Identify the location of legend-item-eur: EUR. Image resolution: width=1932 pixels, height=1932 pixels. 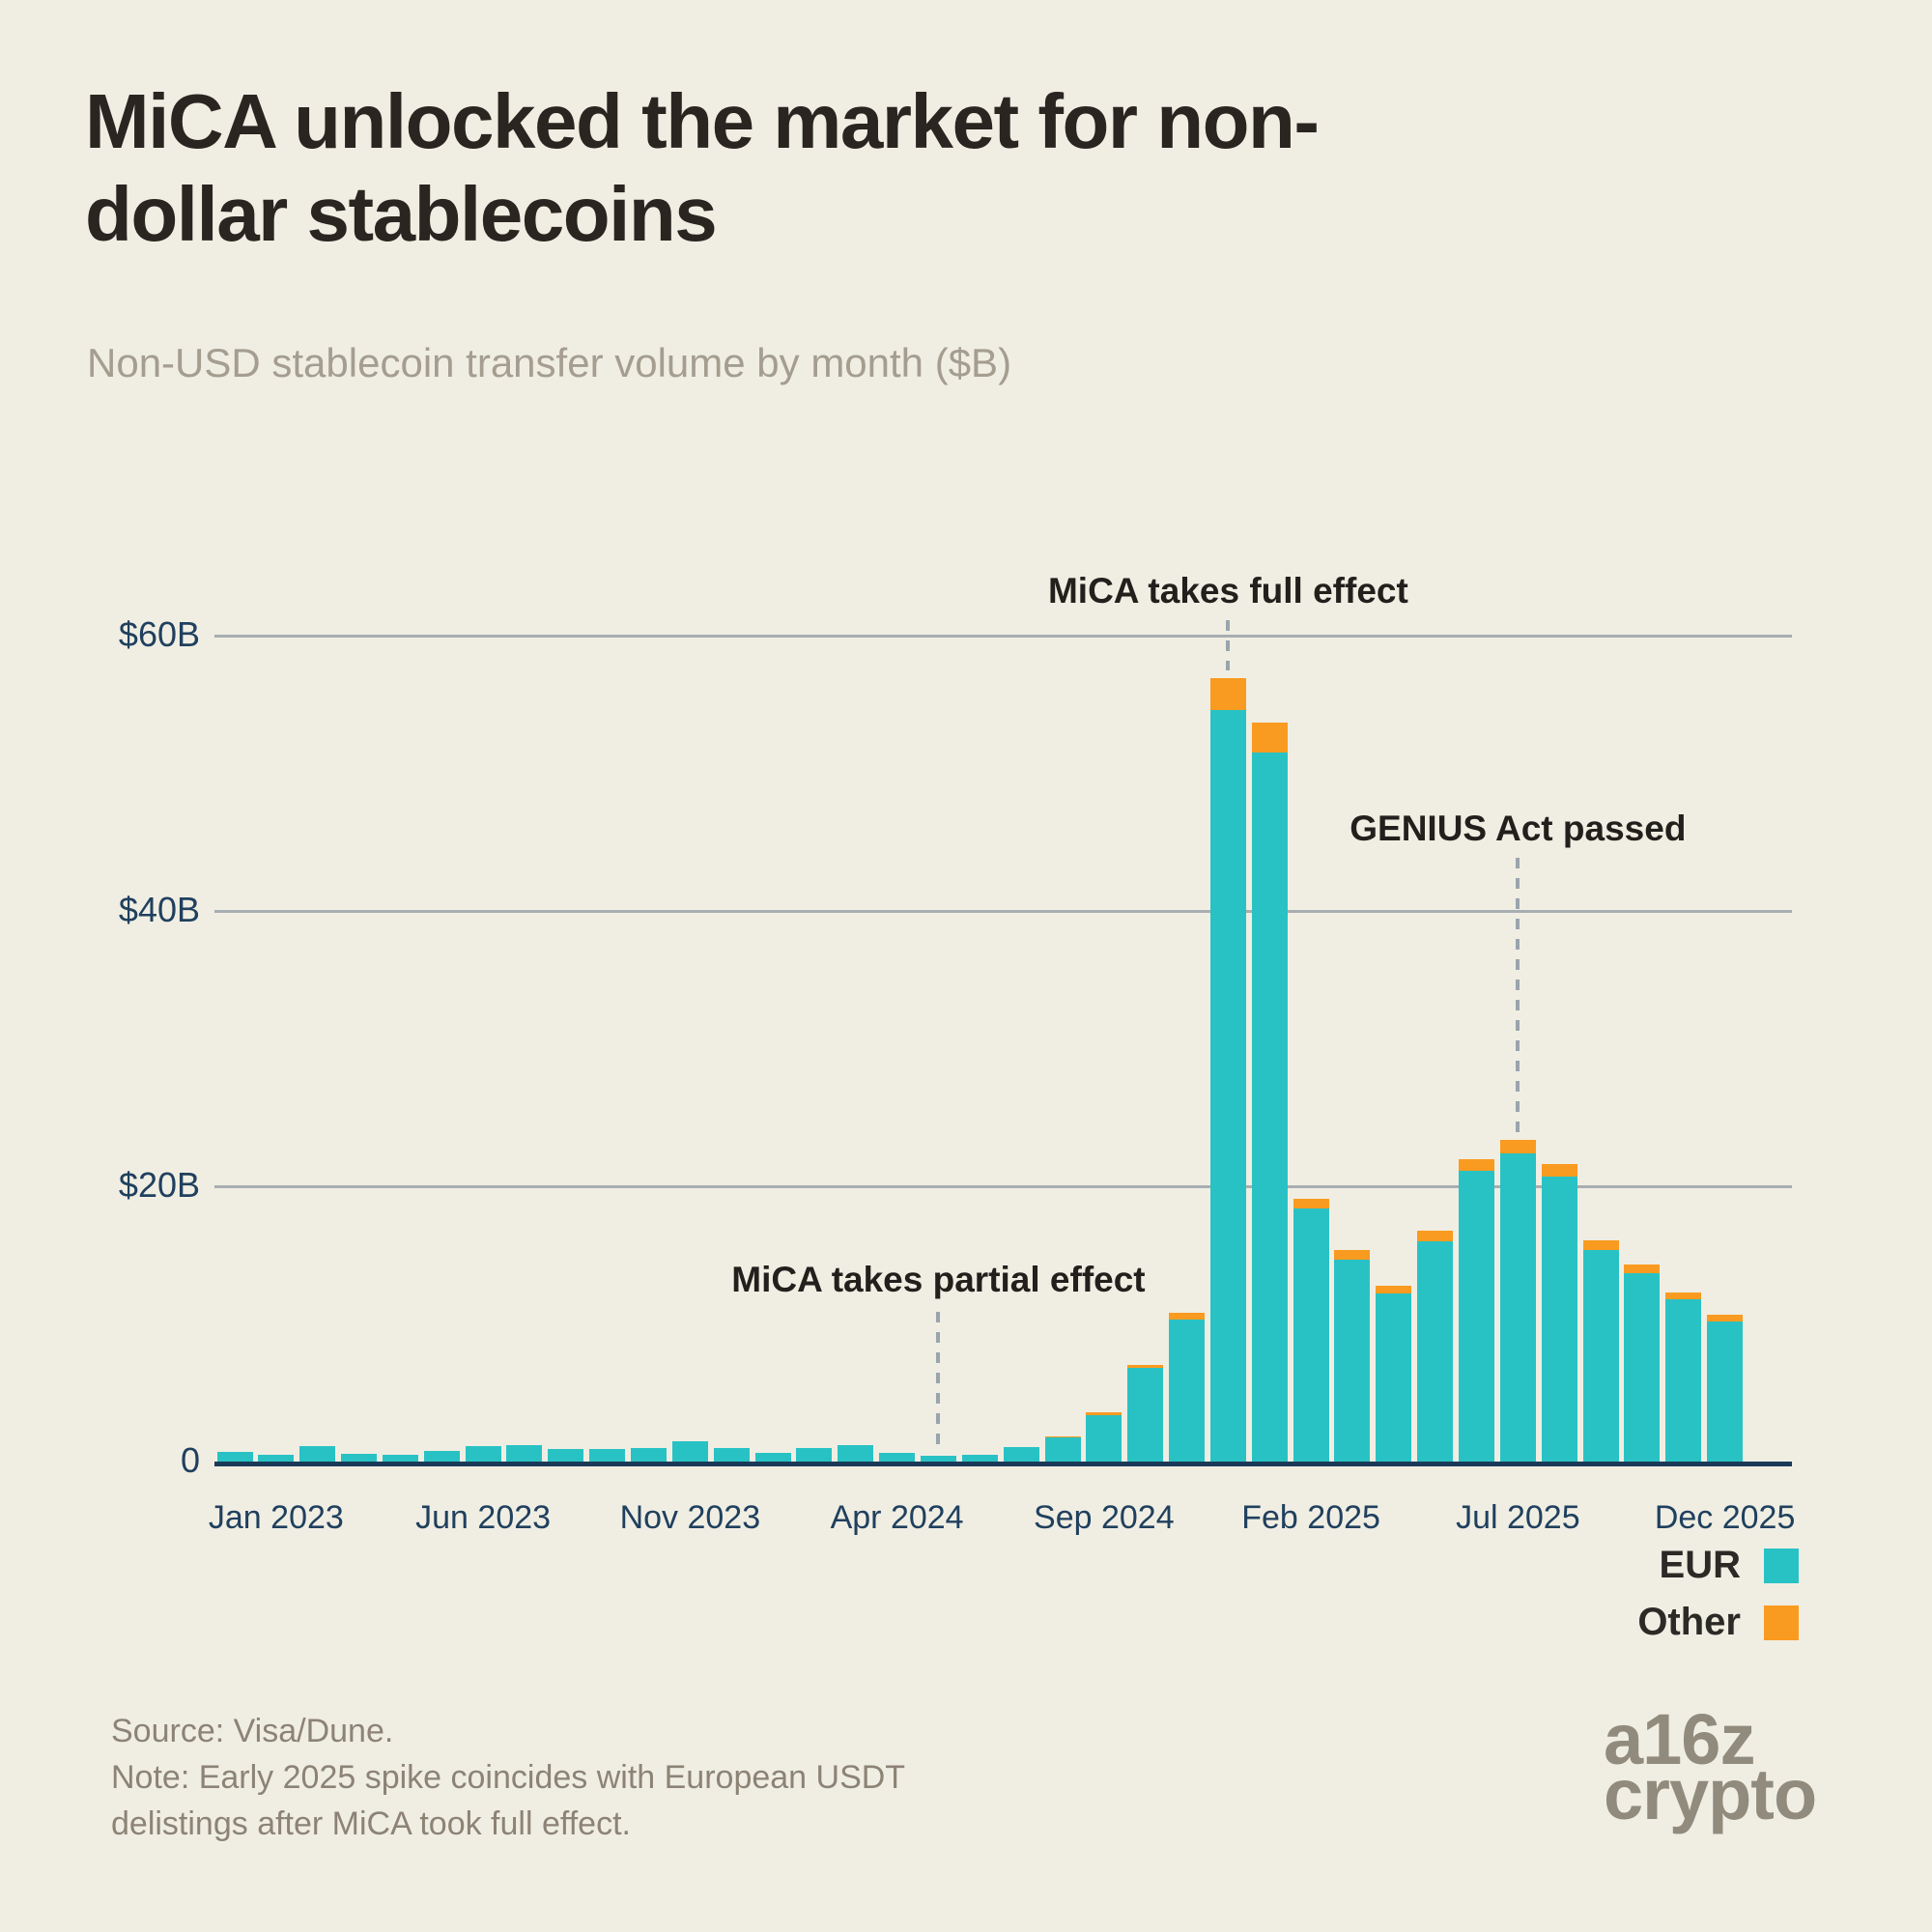
(1729, 1565).